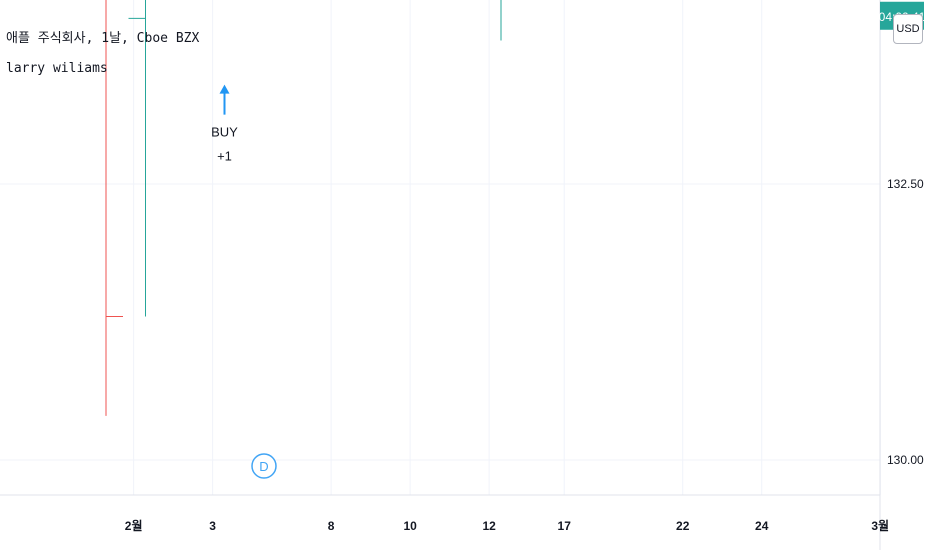 The height and width of the screenshot is (550, 932). What do you see at coordinates (134, 525) in the screenshot?
I see `x-tick-label: 2월` at bounding box center [134, 525].